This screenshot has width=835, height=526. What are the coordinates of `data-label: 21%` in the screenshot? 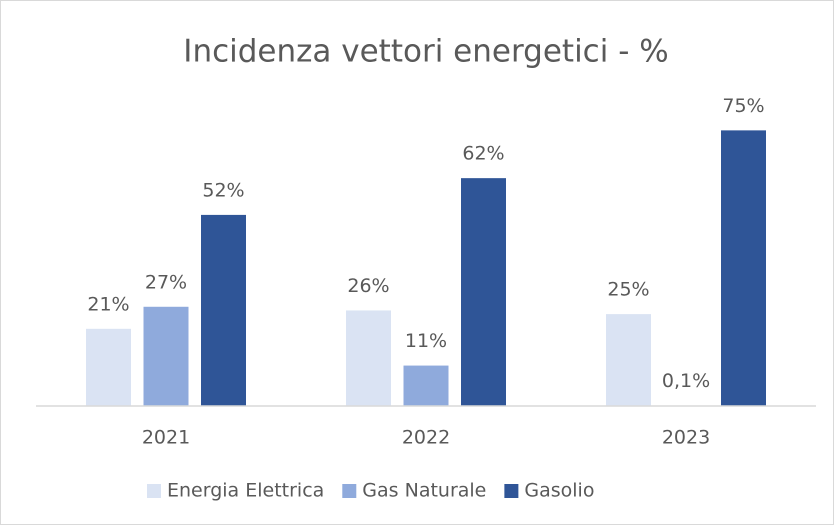 It's located at (108, 304).